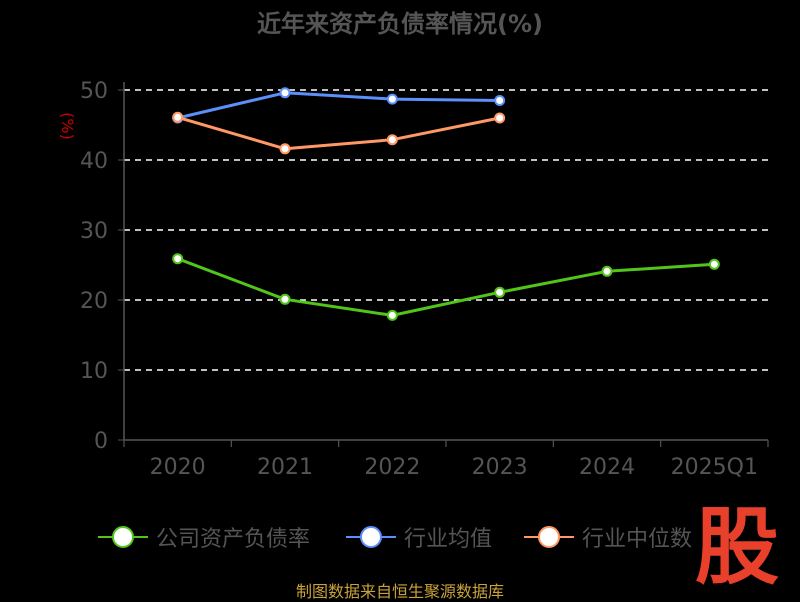 Image resolution: width=800 pixels, height=602 pixels. Describe the element at coordinates (549, 537) in the screenshot. I see `legend-marker-industry-median` at that location.